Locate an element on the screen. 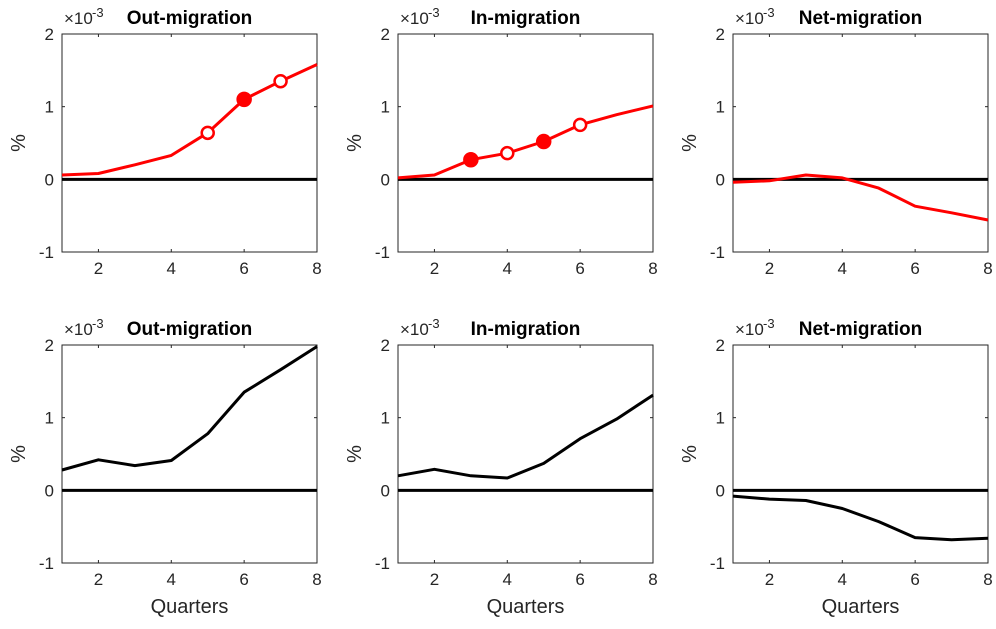 This screenshot has width=996, height=629. chart-panel-1: -1 0 1 2 2 4 6 8 ×10 -3 Out-migration% is located at coordinates (165, 141).